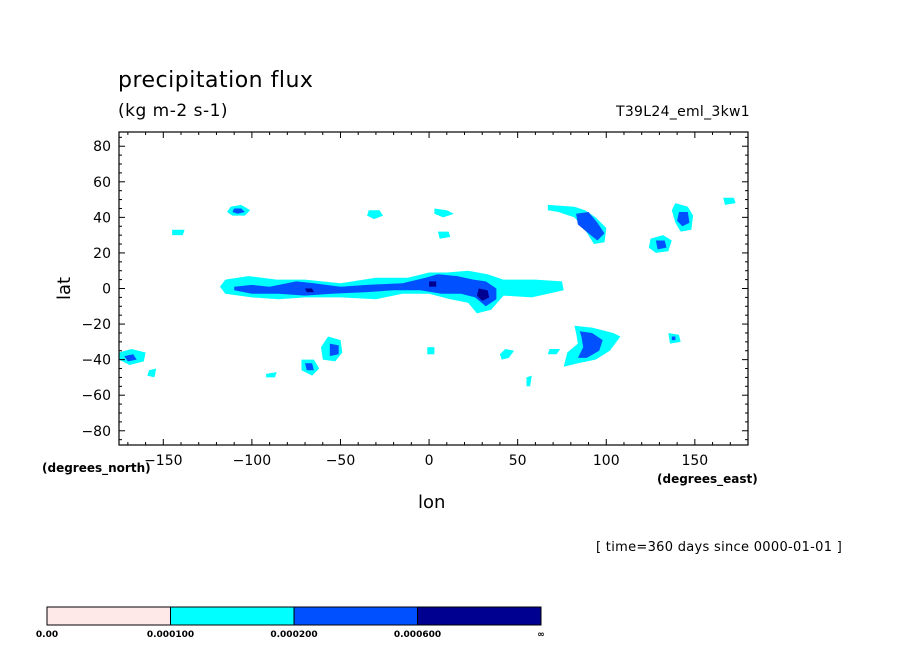  I want to click on y-tick-label: 80, so click(102, 147).